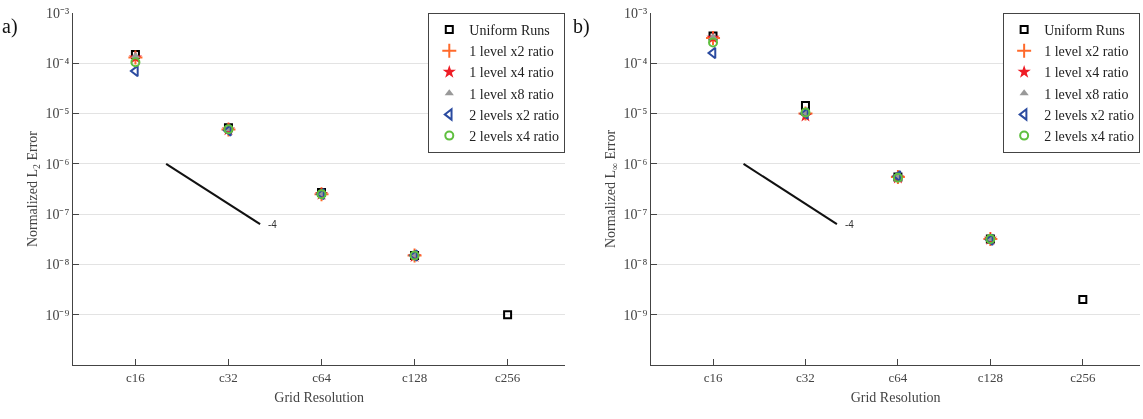 The height and width of the screenshot is (419, 1143). Describe the element at coordinates (581, 26) in the screenshot. I see `chart-title: b)` at that location.